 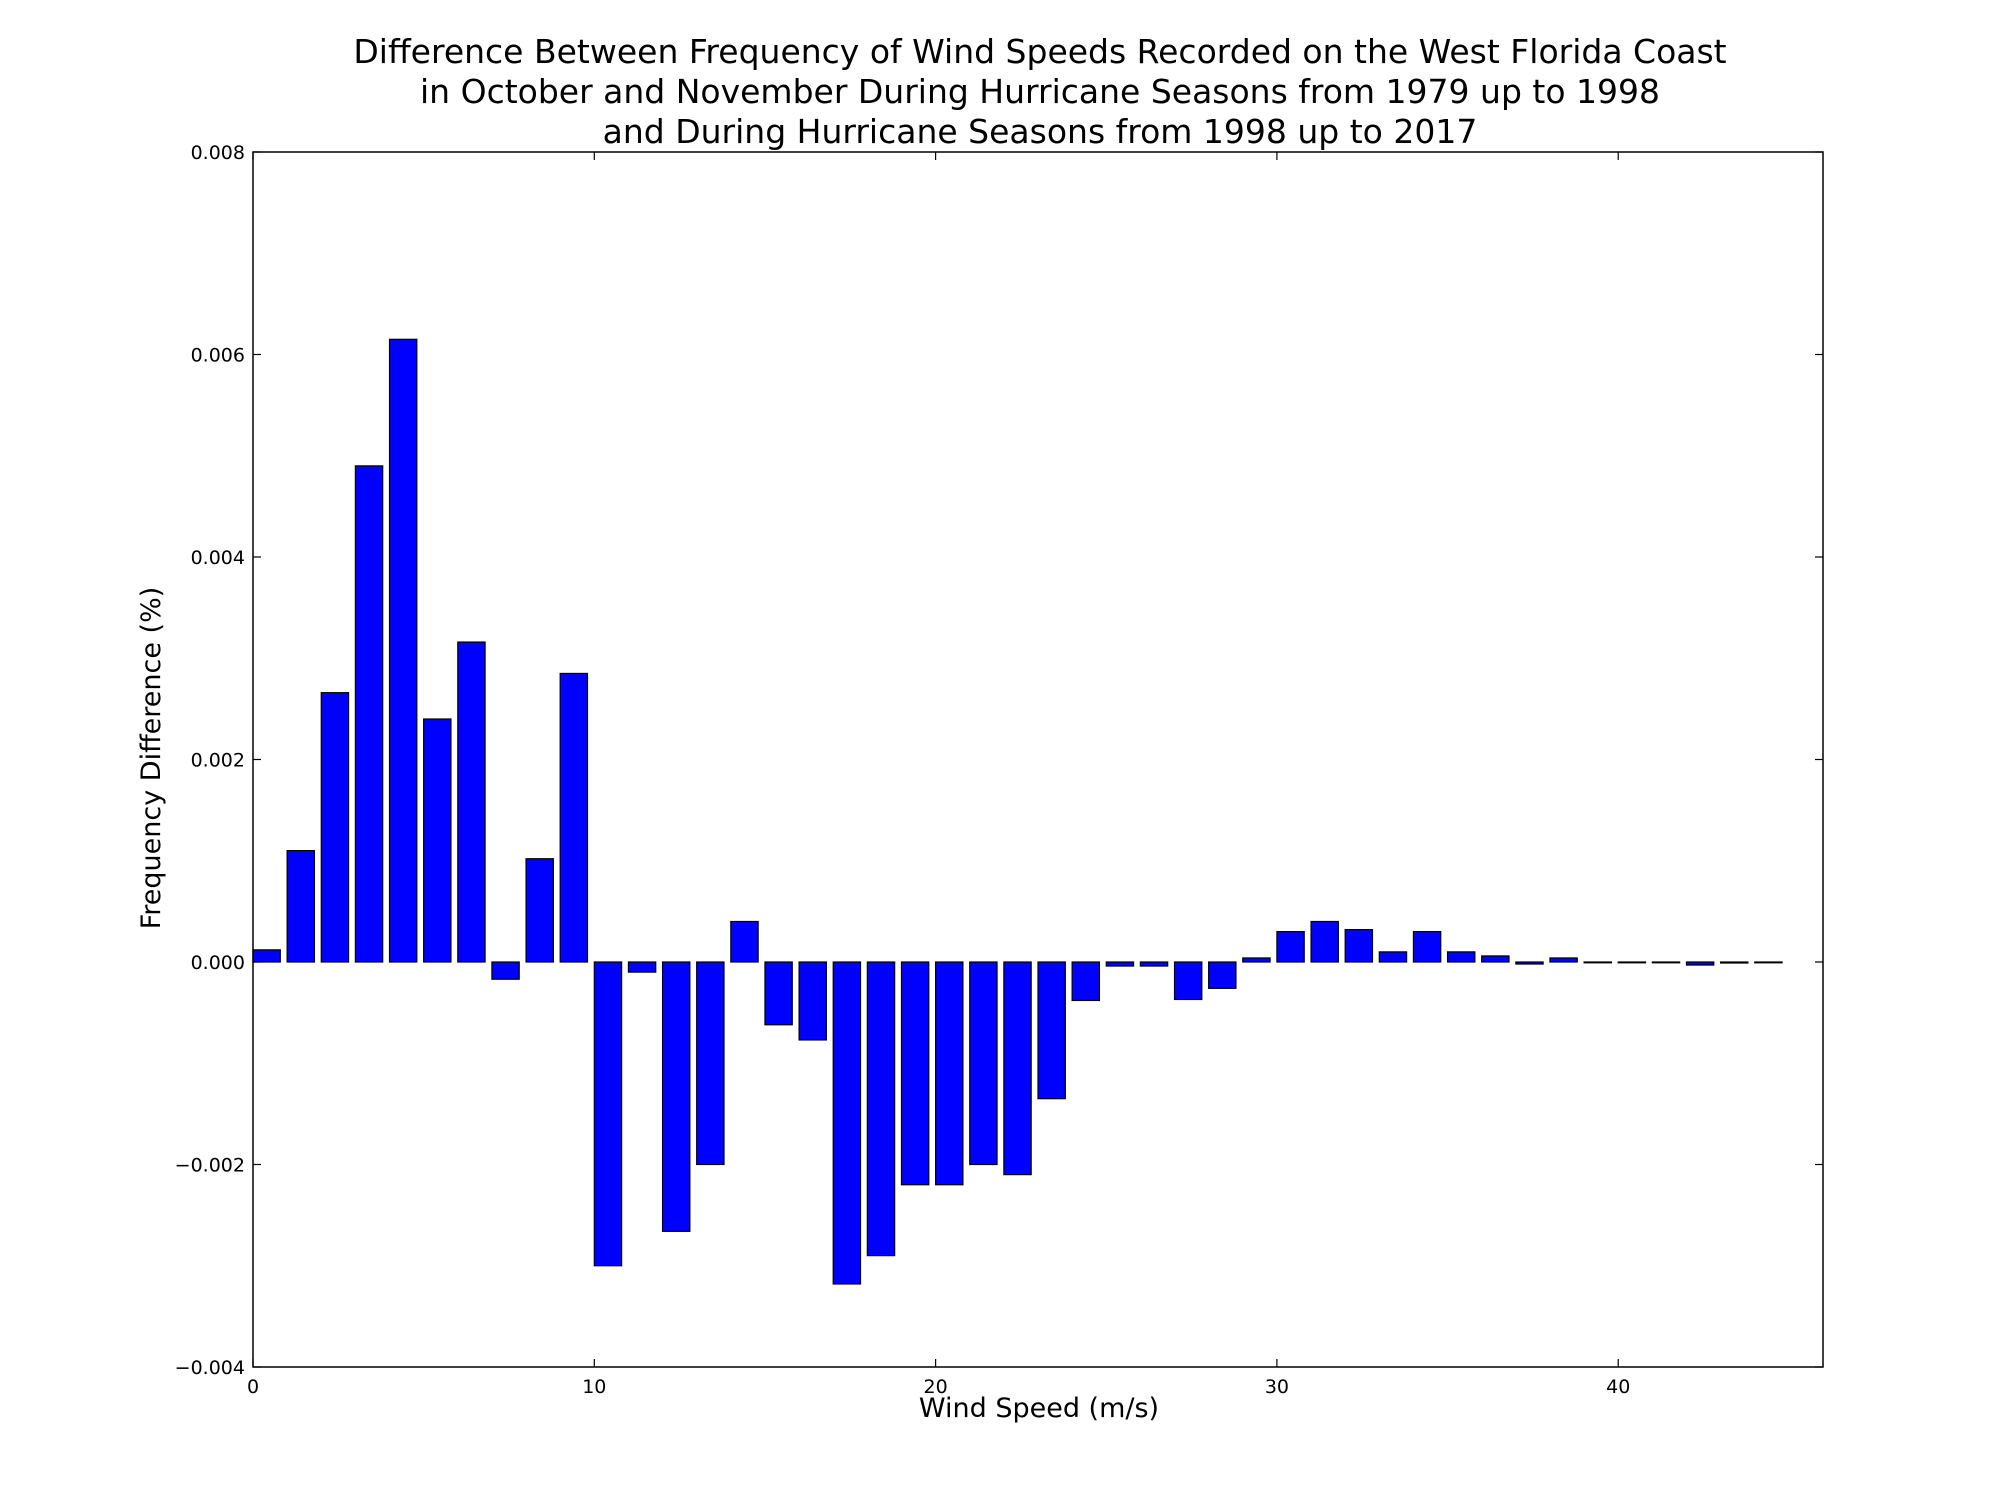 I want to click on x-tick-label-30: 30, so click(x=1277, y=1387).